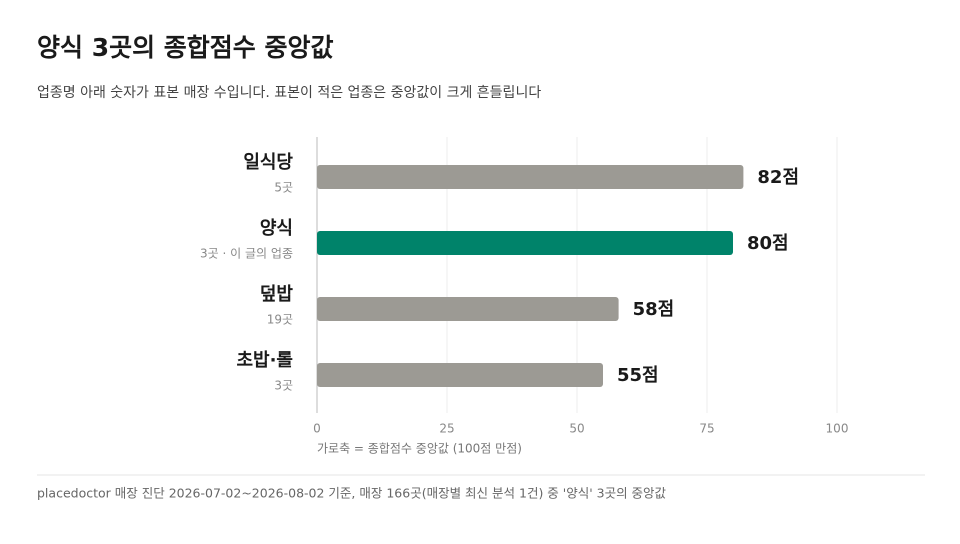  Describe the element at coordinates (283, 386) in the screenshot. I see `category-note: 3곳` at that location.